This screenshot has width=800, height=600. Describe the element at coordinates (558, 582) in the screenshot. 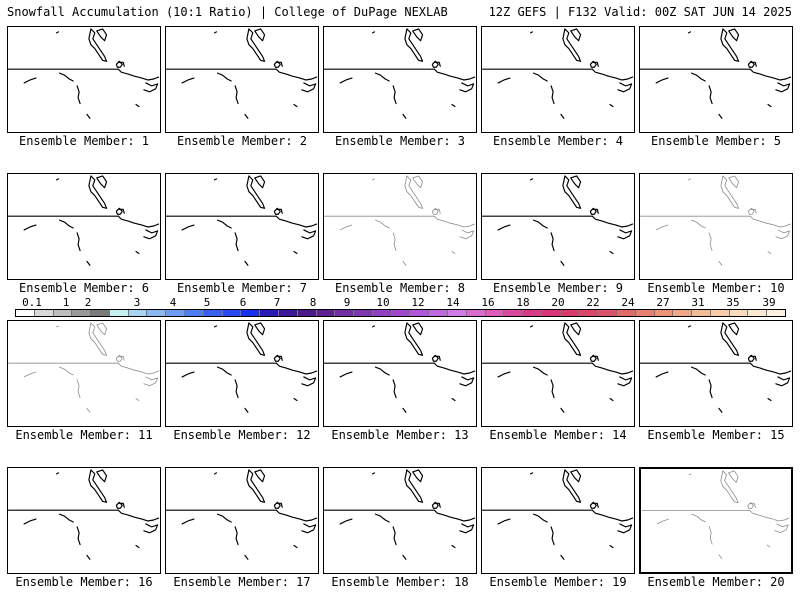

I see `ensemble-member-label: Ensemble Member: 19` at that location.